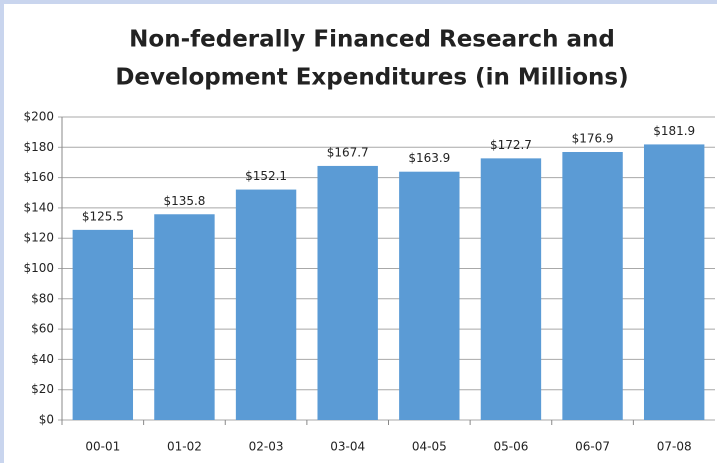 The width and height of the screenshot is (717, 463). What do you see at coordinates (347, 447) in the screenshot?
I see `x-tick-label: 03-04` at bounding box center [347, 447].